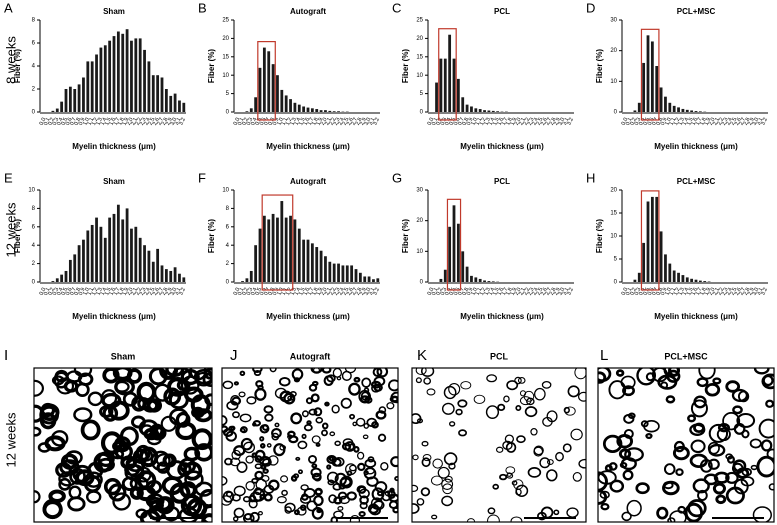 The image size is (777, 525). Describe the element at coordinates (354, 121) in the screenshot. I see `x-tick-label: 2.7` at that location.